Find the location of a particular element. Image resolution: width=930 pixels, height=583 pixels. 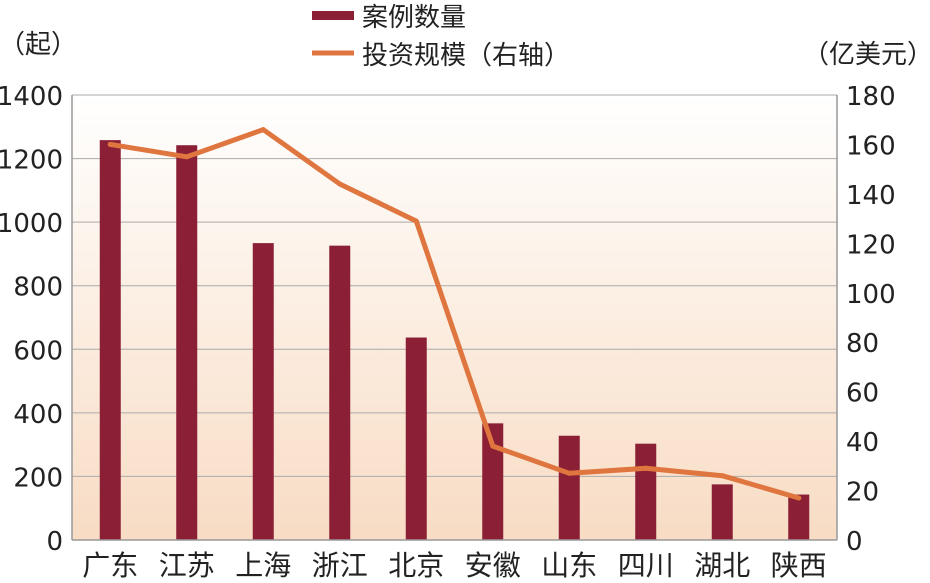

category-label: 上海 is located at coordinates (263, 565).